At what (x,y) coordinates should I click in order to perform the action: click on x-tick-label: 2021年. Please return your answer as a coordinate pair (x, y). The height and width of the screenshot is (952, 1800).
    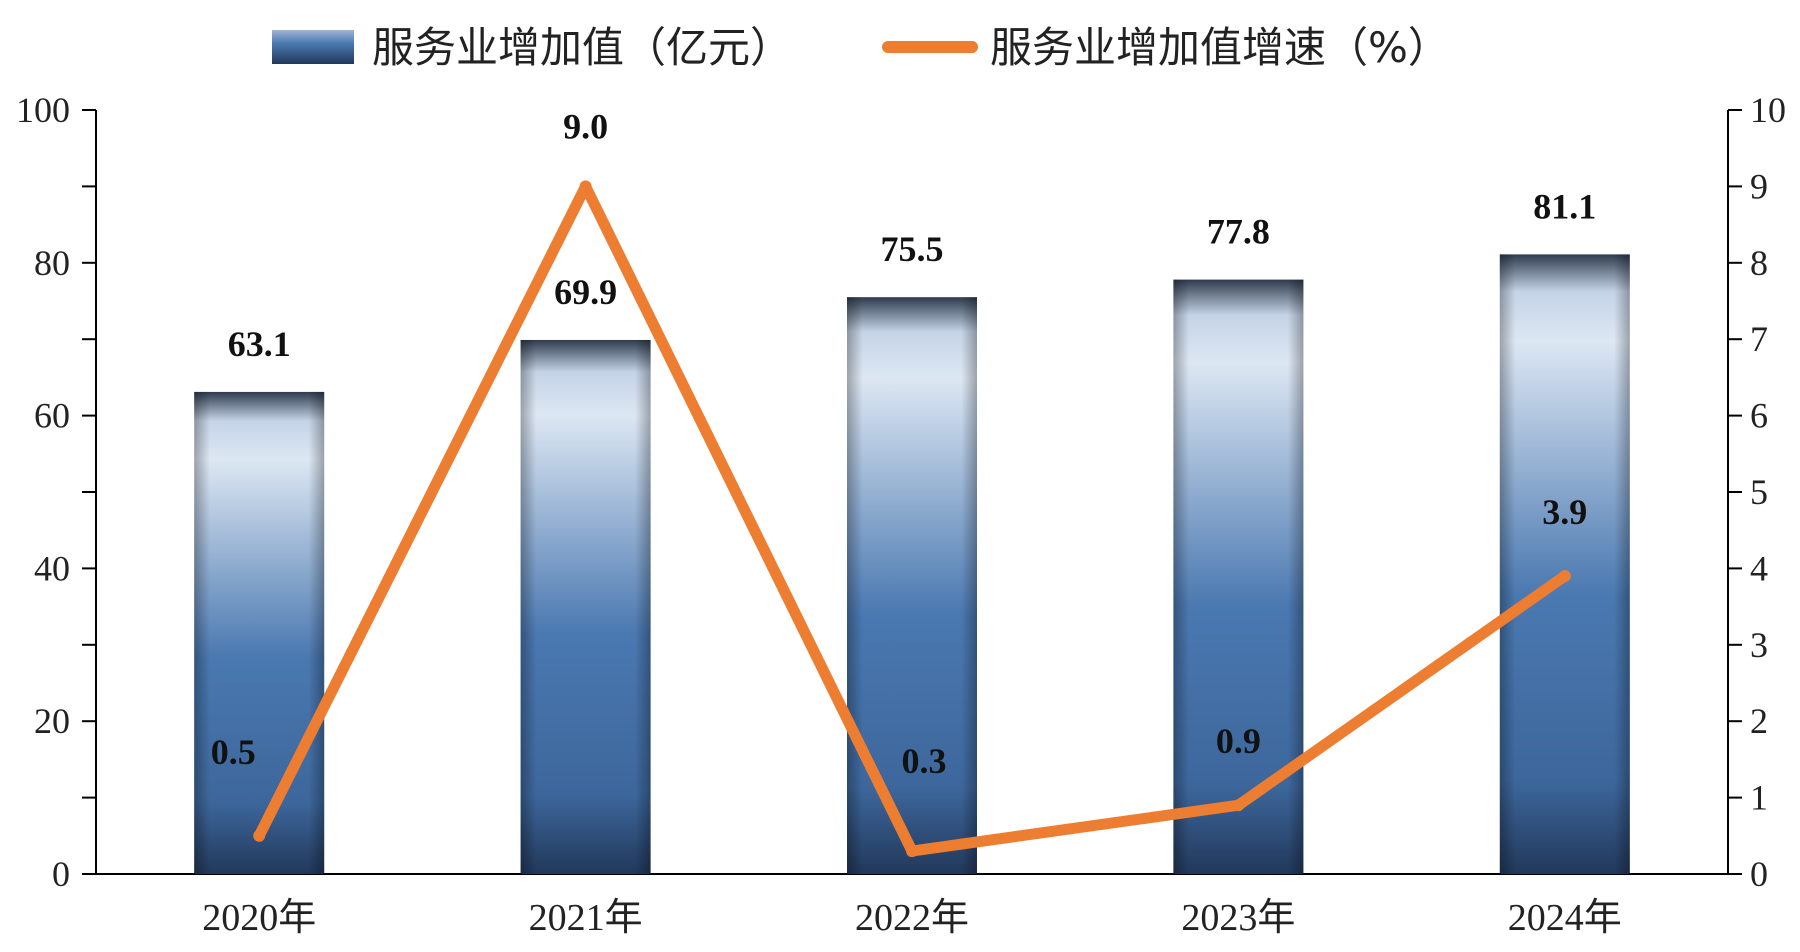
    Looking at the image, I should click on (586, 918).